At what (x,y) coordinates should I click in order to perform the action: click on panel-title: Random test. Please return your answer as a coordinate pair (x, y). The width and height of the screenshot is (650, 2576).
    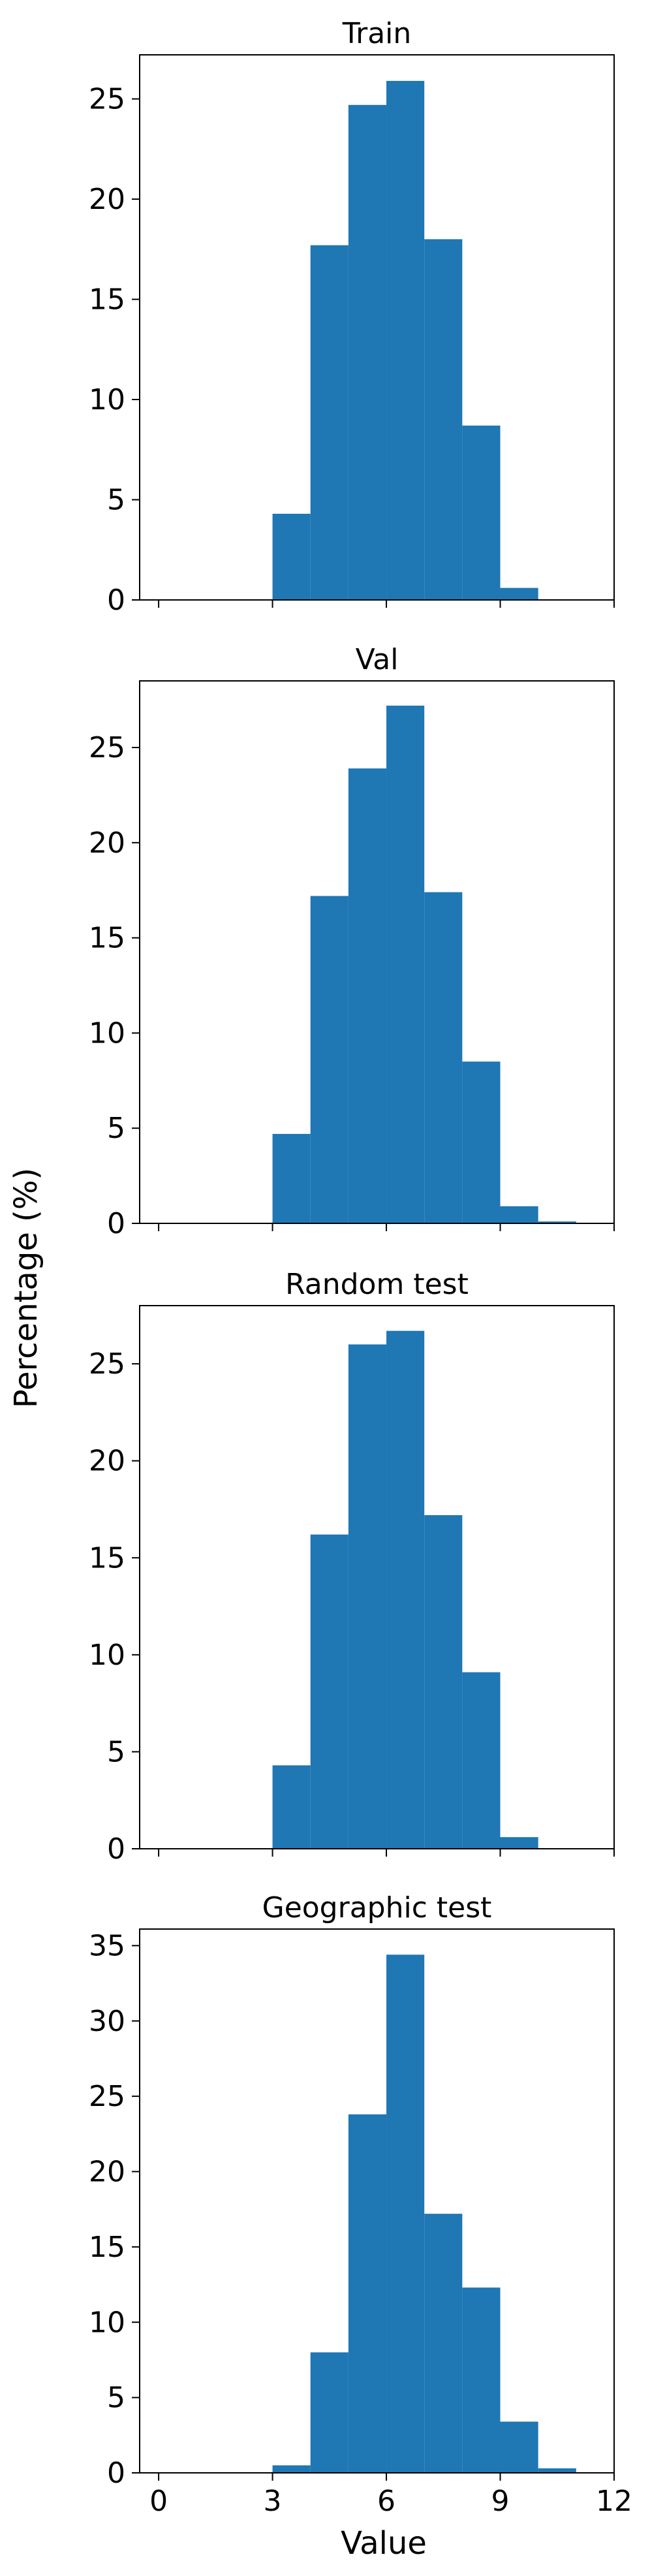
    Looking at the image, I should click on (377, 1284).